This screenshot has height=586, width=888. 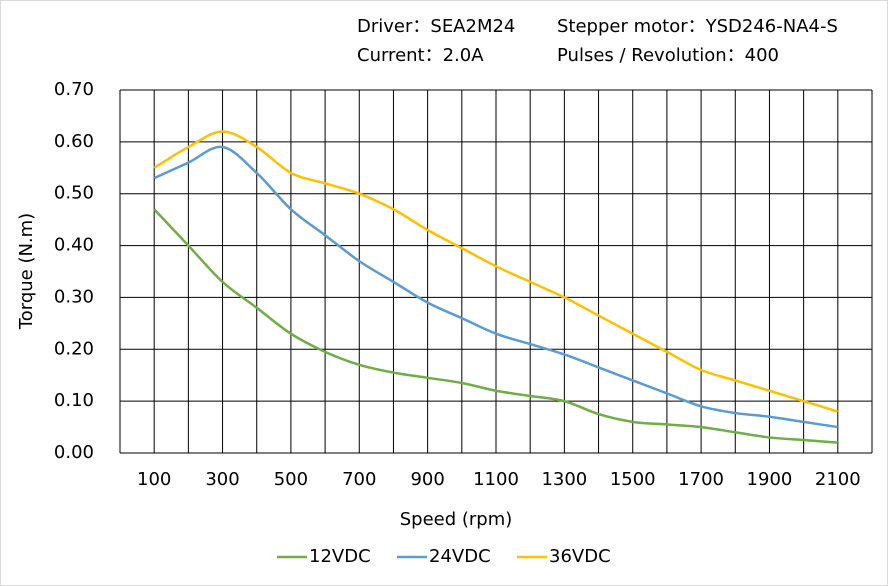 What do you see at coordinates (668, 55) in the screenshot?
I see `info-text: Pulses / Revolution：400` at bounding box center [668, 55].